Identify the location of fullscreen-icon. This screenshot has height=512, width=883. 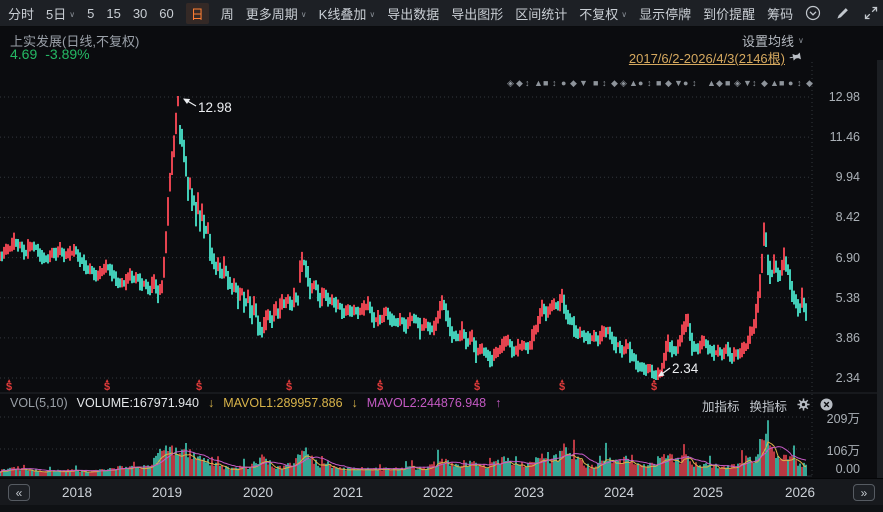
(871, 13).